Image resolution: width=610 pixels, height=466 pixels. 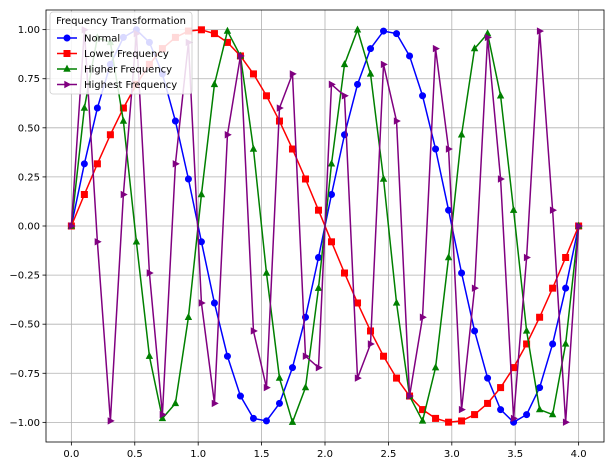 I want to click on legend-title: Frequency Transformation, so click(x=121, y=21).